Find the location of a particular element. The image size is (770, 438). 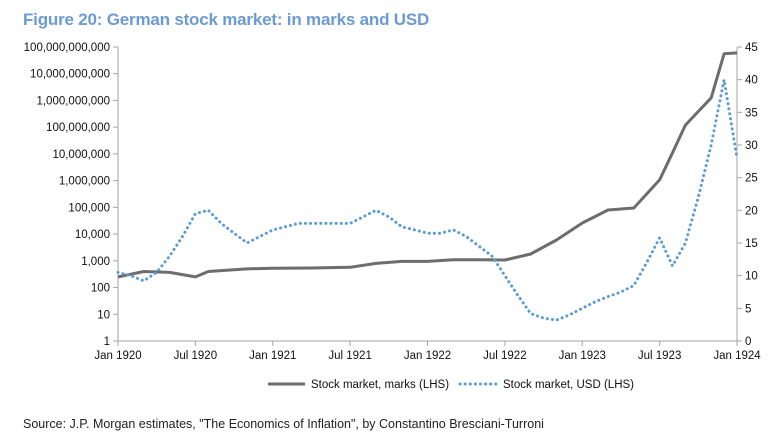

right-tick-label: 0 is located at coordinates (748, 342).